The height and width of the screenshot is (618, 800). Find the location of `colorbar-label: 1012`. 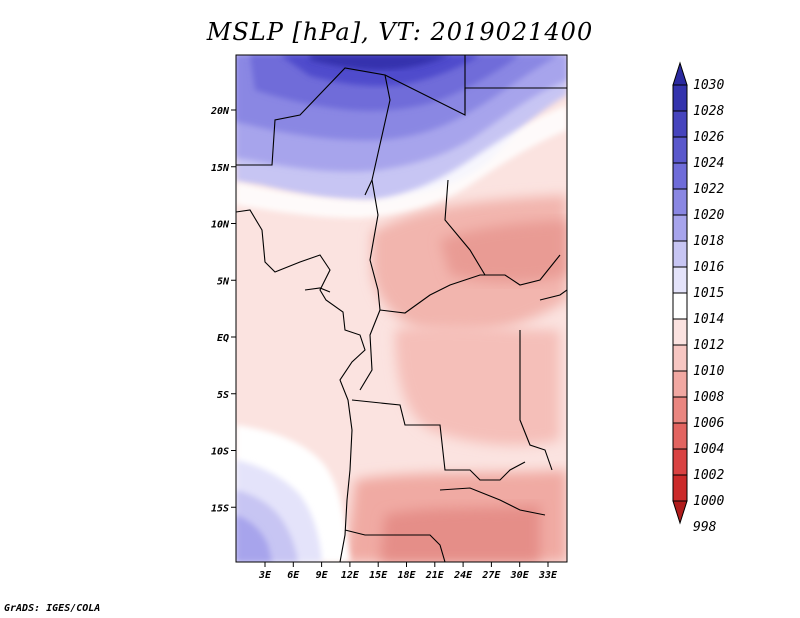

colorbar-label: 1012 is located at coordinates (708, 345).